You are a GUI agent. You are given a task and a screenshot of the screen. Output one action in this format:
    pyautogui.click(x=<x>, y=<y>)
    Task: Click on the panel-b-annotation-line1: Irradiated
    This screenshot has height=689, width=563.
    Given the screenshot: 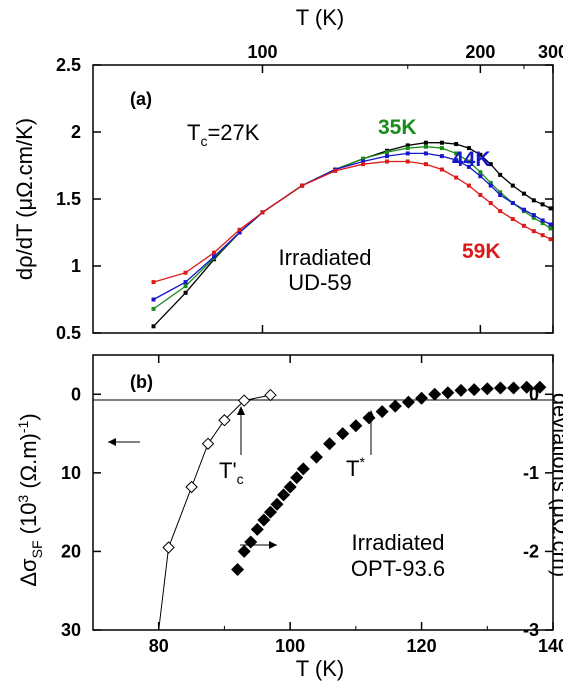 What is the action you would take?
    pyautogui.click(x=398, y=542)
    